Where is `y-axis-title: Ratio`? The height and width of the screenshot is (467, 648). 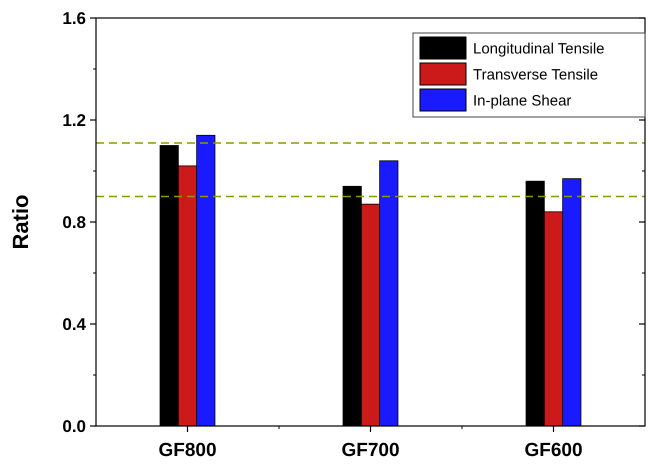
y-axis-title: Ratio is located at coordinates (20, 222).